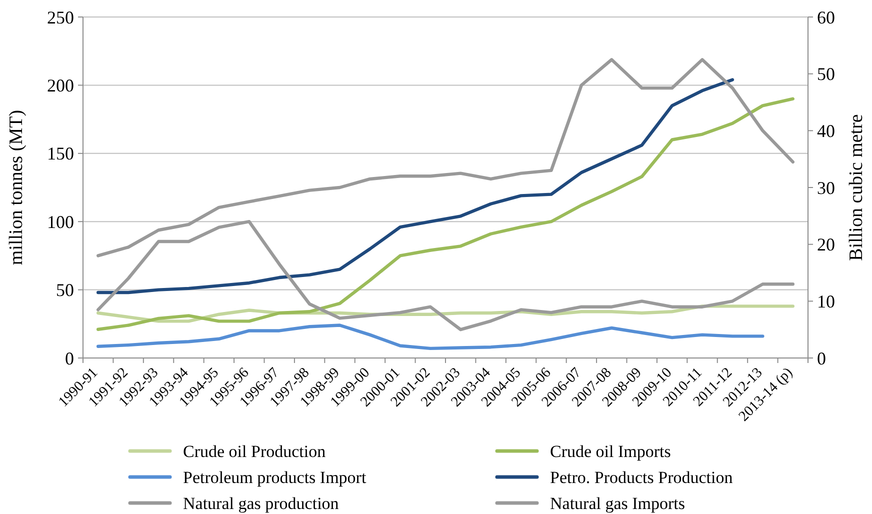  What do you see at coordinates (254, 451) in the screenshot?
I see `legend-label: Crude oil Production` at bounding box center [254, 451].